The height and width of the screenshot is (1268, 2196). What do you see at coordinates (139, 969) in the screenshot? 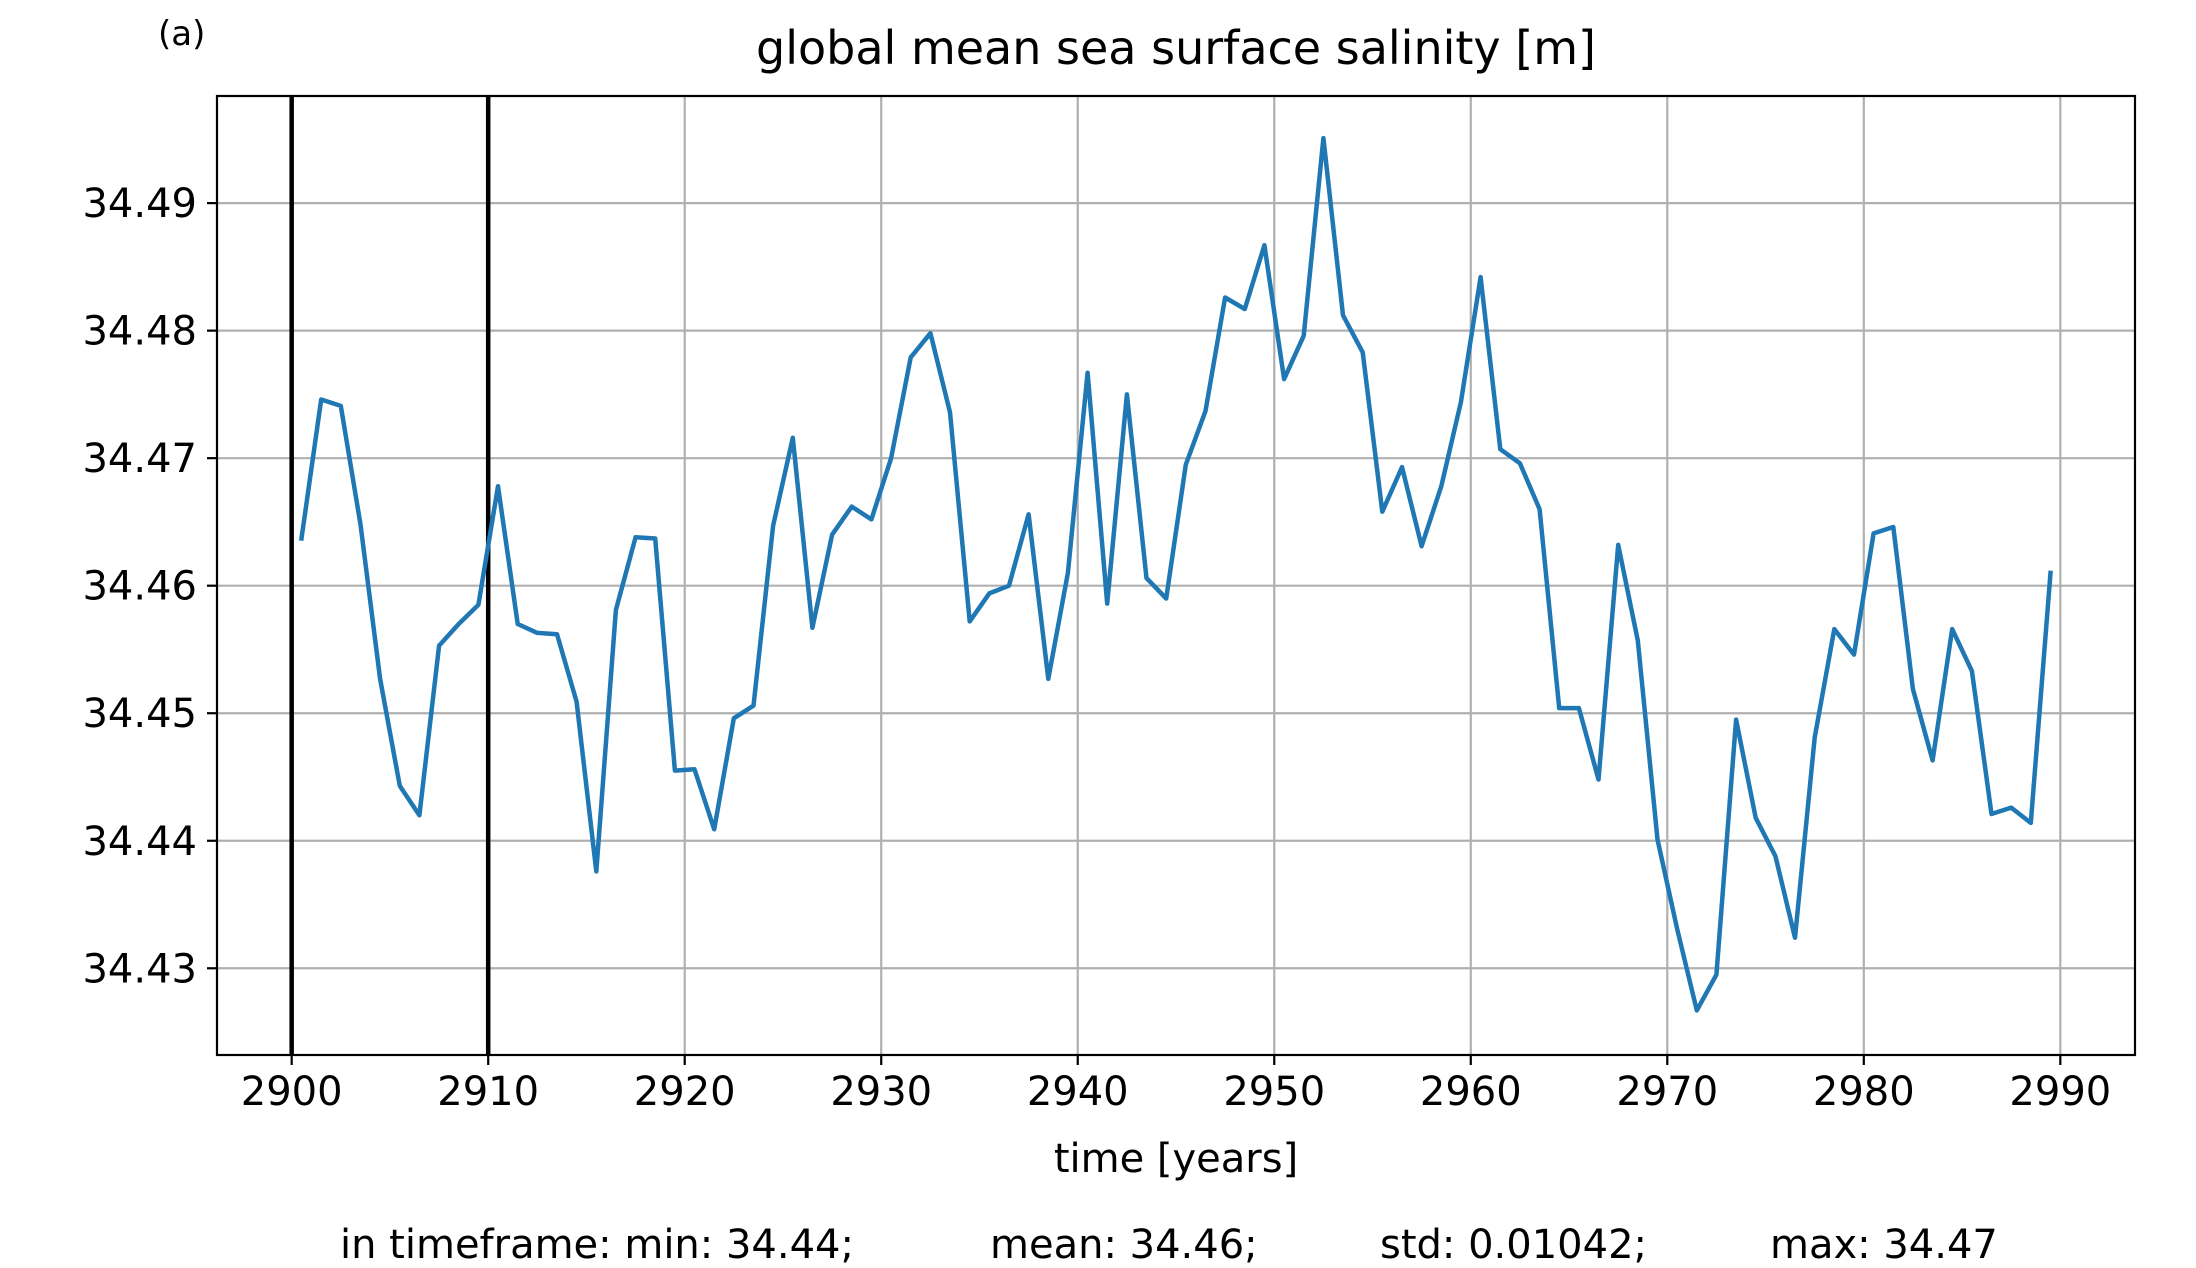
I see `y-tick-label: 34.43` at bounding box center [139, 969].